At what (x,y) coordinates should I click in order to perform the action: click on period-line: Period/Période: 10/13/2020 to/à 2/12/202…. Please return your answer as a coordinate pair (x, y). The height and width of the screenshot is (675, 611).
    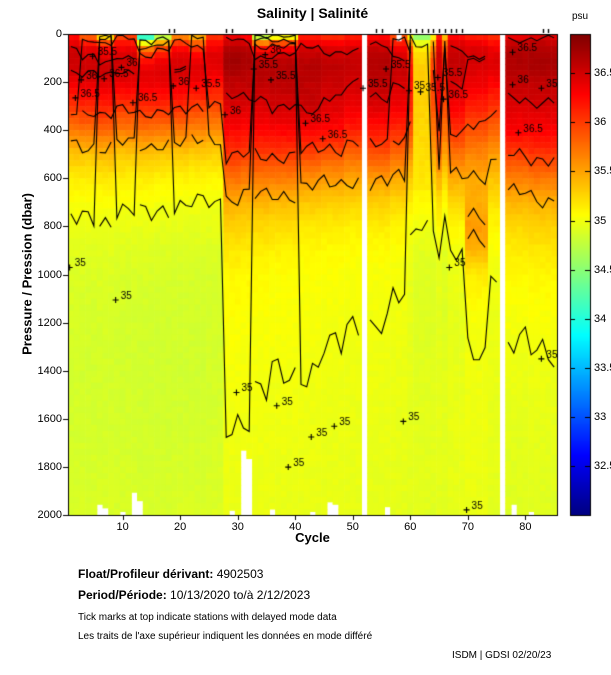
    Looking at the image, I should click on (194, 595).